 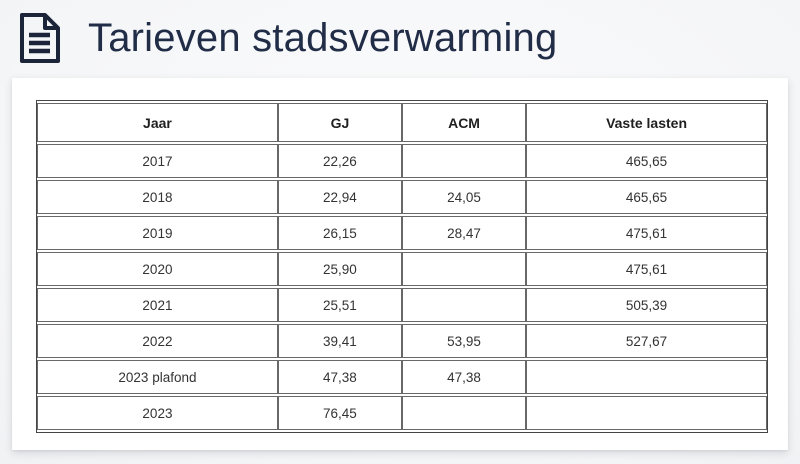 What do you see at coordinates (464, 233) in the screenshot?
I see `table-cell: 28,47` at bounding box center [464, 233].